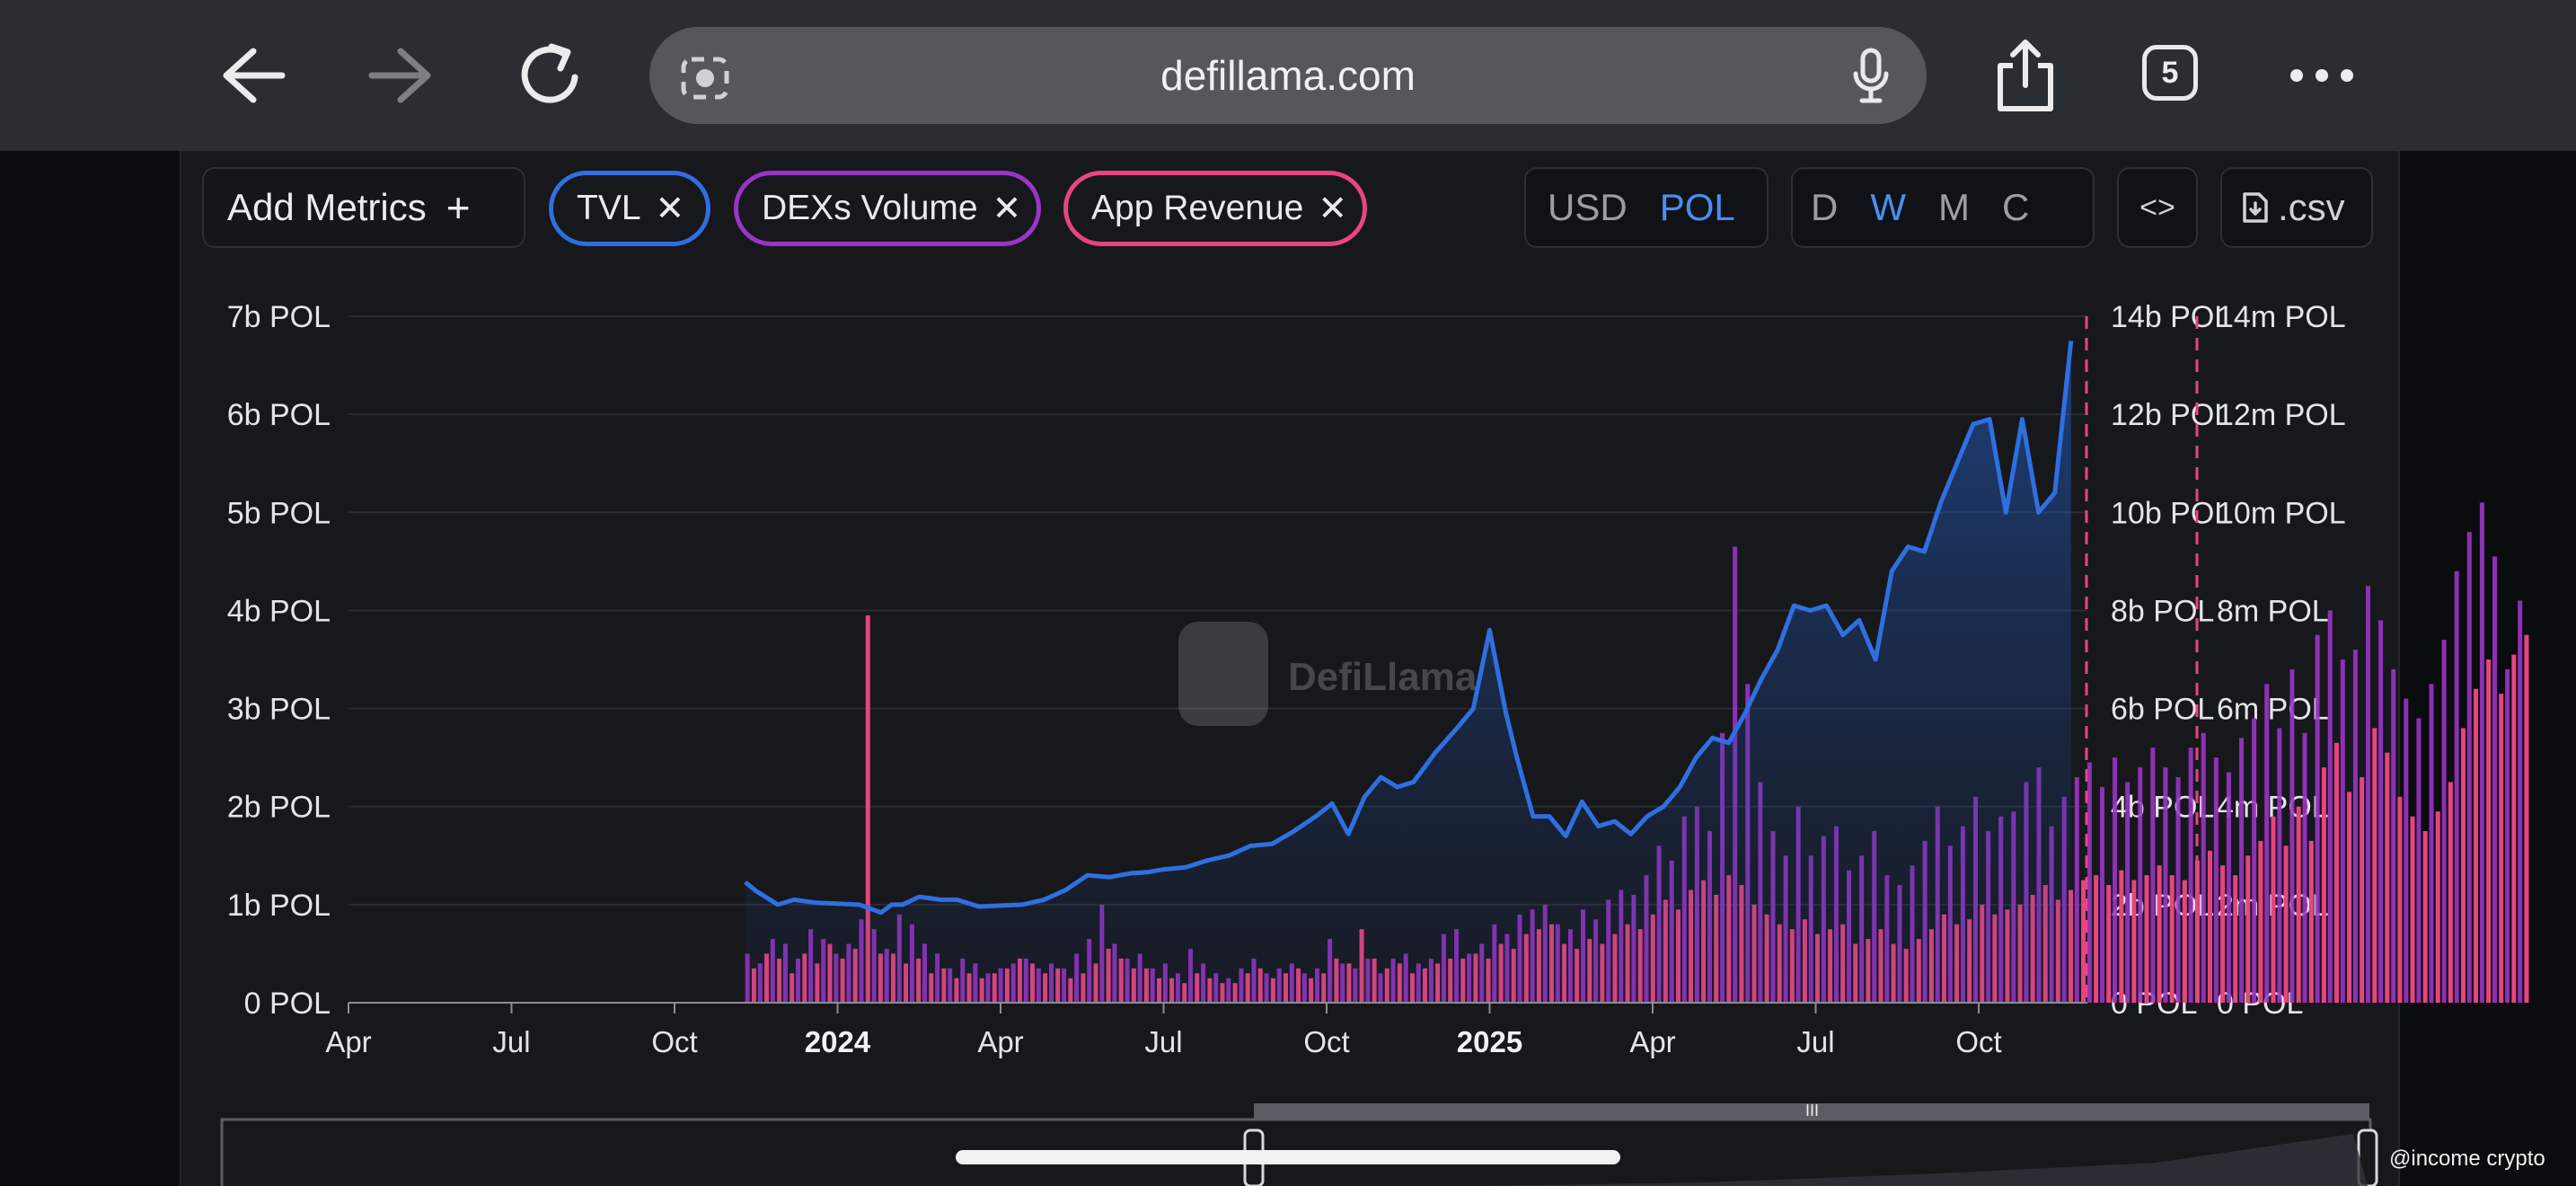  Describe the element at coordinates (279, 611) in the screenshot. I see `y-left-tick-label: 4b POL` at that location.